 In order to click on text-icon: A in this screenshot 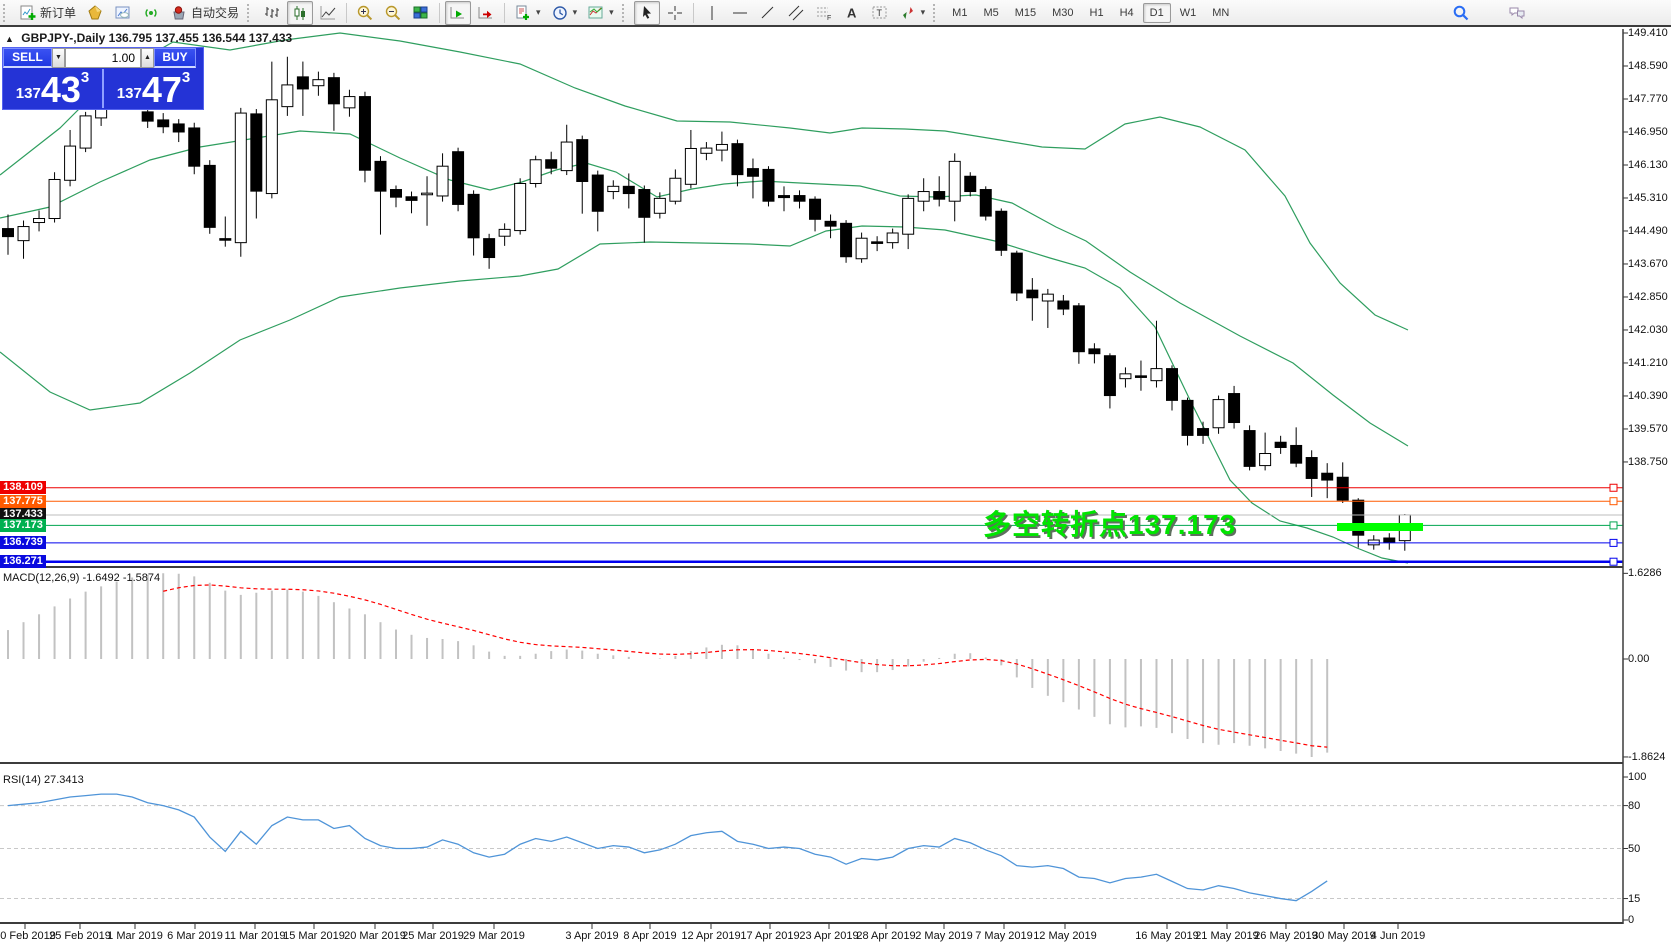, I will do `click(852, 12)`.